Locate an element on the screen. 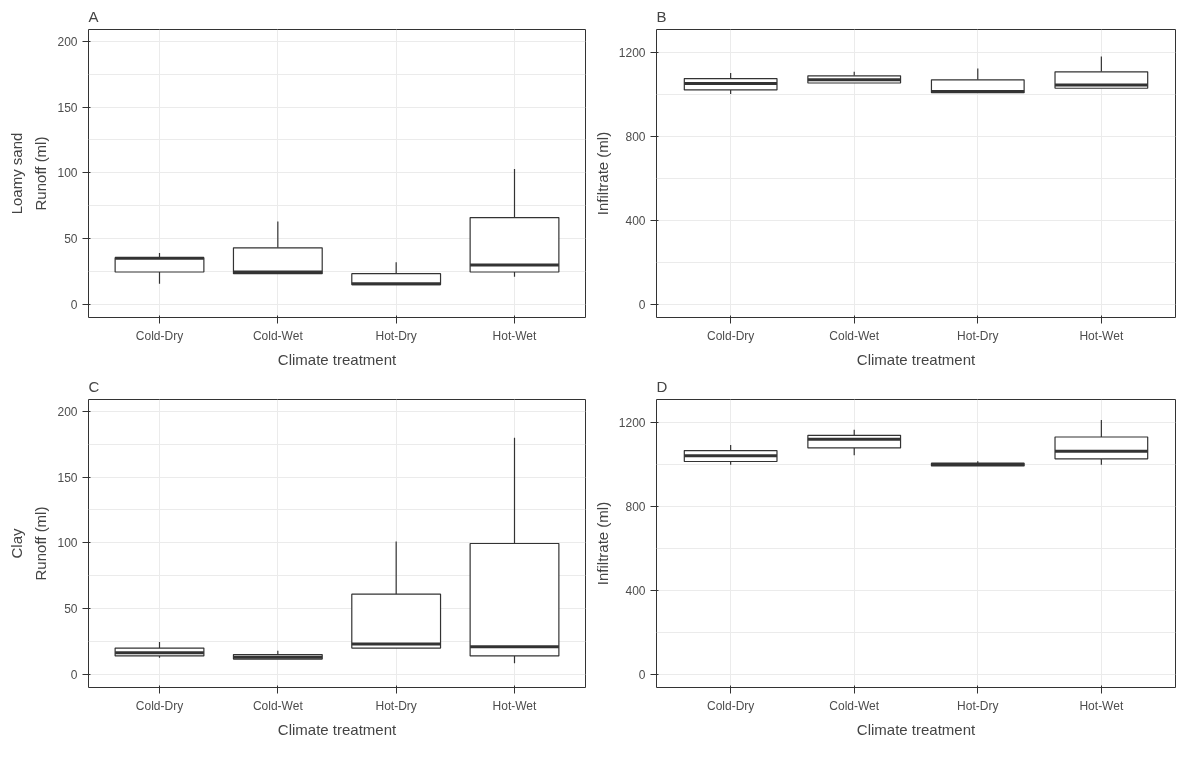  chart-title: A is located at coordinates (93, 16).